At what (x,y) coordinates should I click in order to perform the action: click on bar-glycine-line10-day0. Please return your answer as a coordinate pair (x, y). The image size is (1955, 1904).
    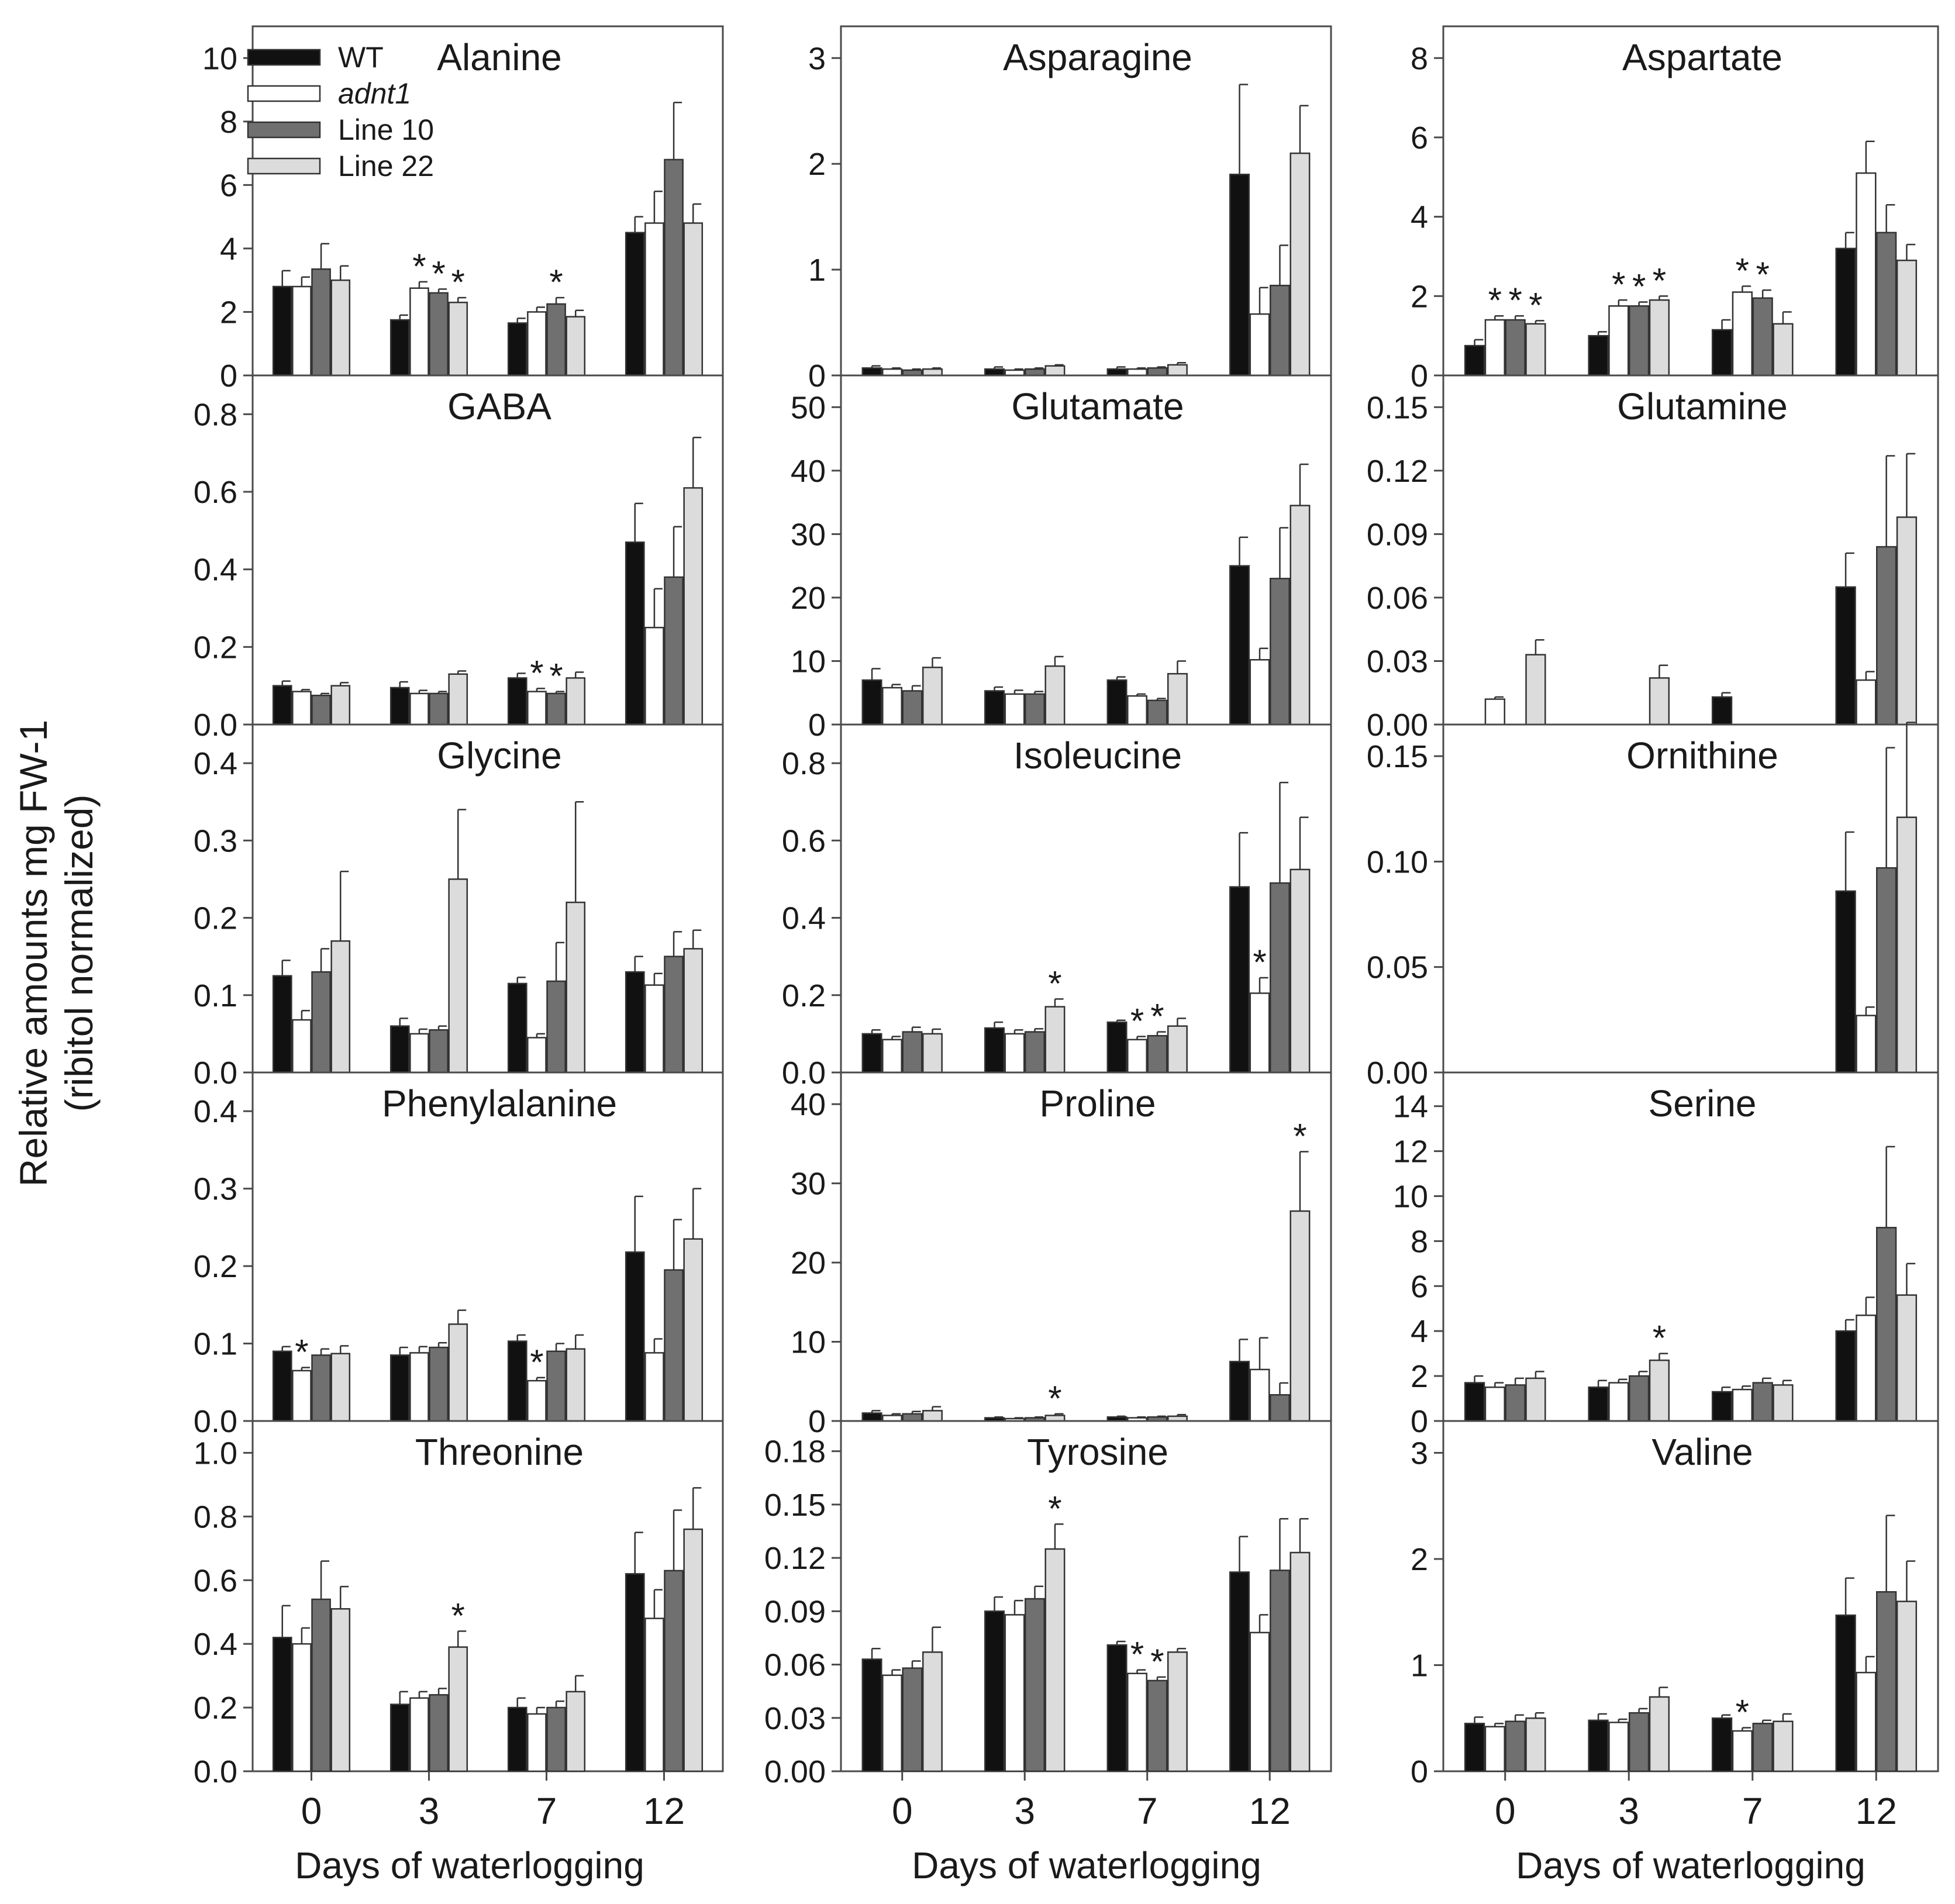
    Looking at the image, I should click on (321, 1022).